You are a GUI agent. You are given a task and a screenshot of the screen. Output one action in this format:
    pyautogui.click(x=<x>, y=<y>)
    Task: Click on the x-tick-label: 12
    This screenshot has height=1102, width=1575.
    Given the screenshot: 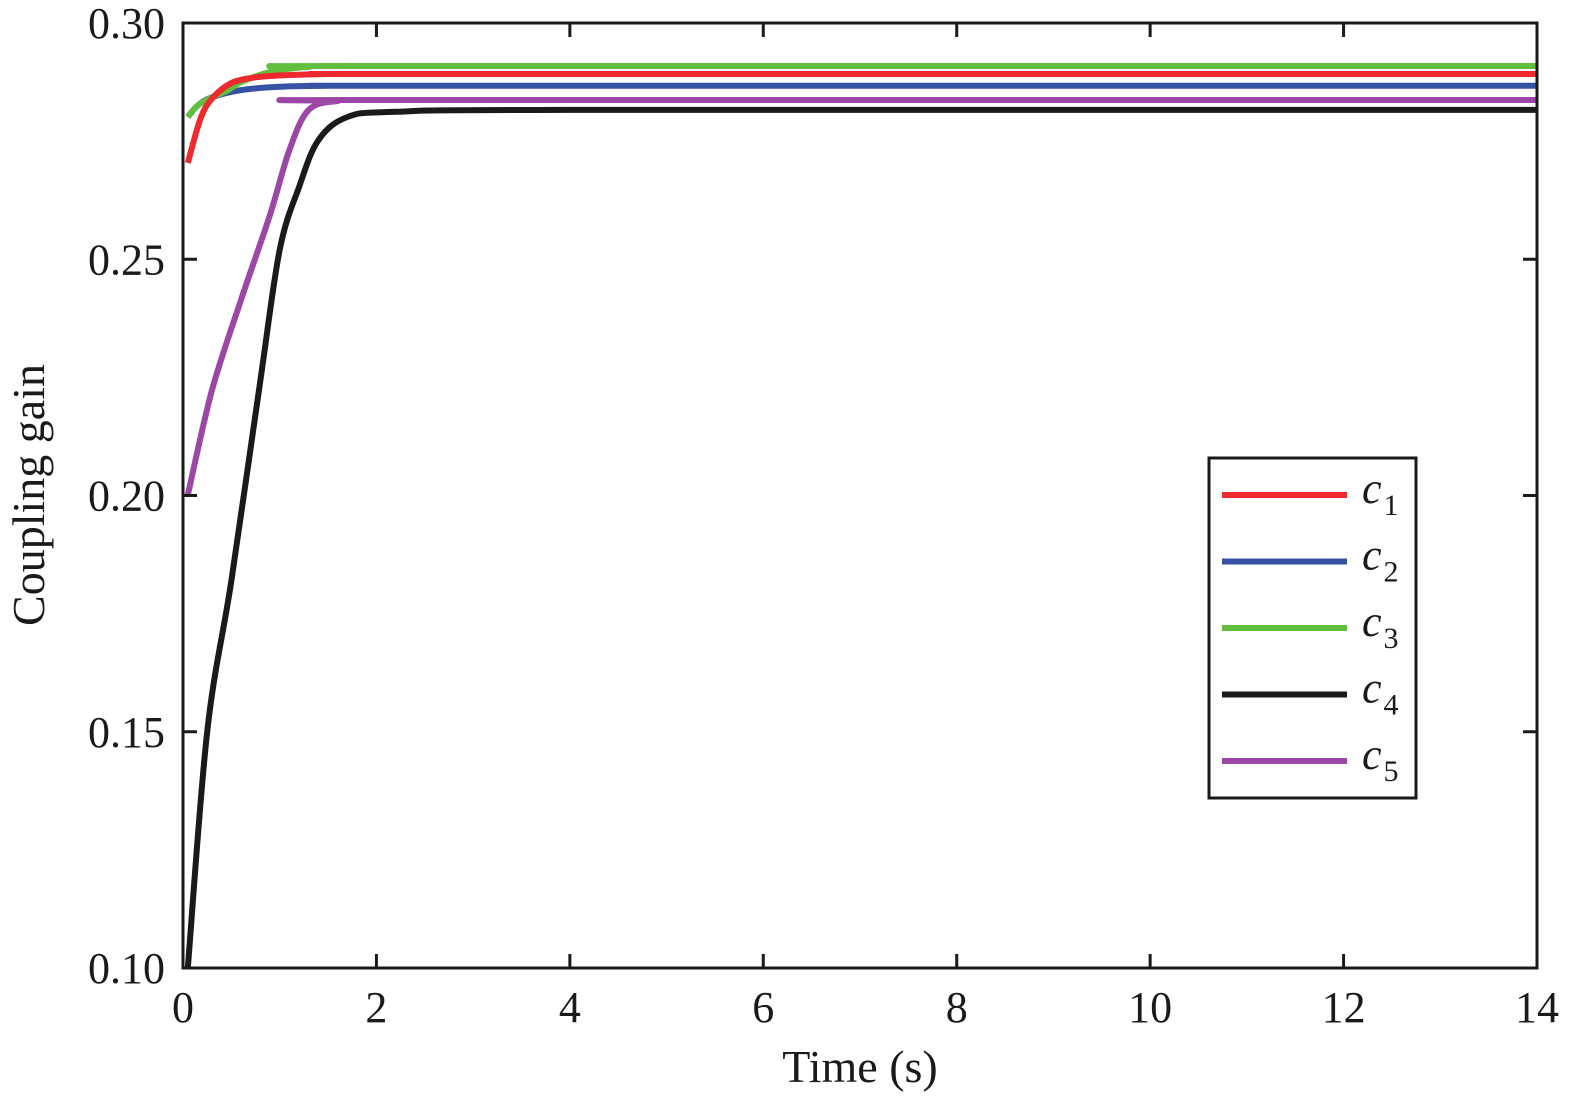 What is the action you would take?
    pyautogui.click(x=1344, y=1007)
    